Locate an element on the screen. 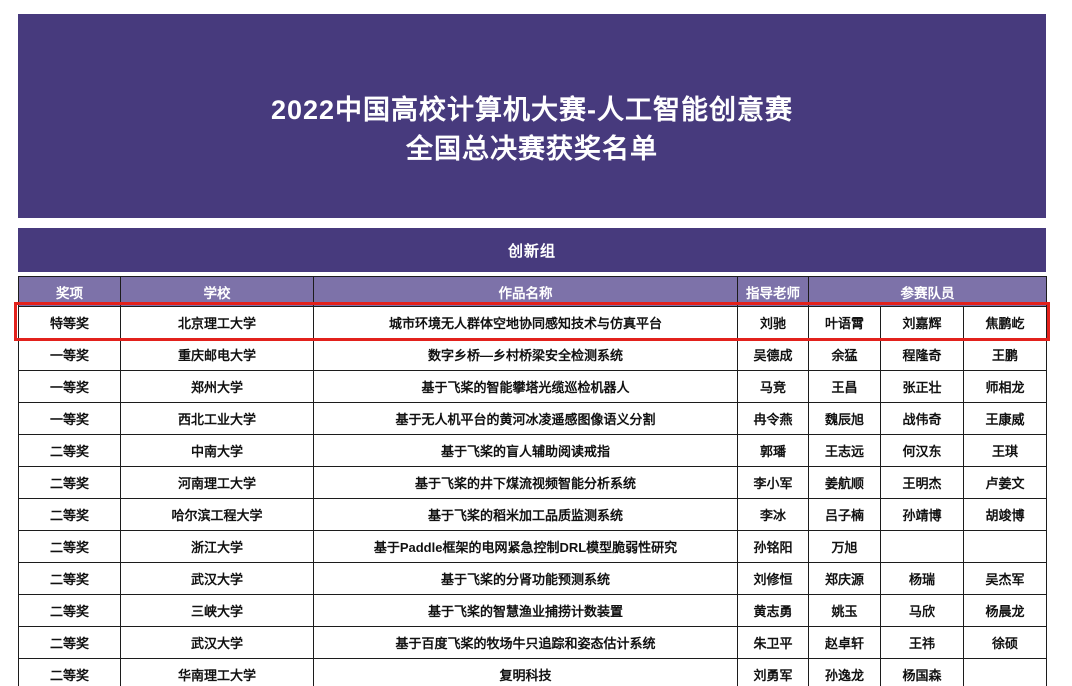 The image size is (1072, 686). table-row: 二等奖 三峡大学 基于飞桨的智慧渔业捕捞计数装置 黄志勇 姚玉 马欣 杨晨龙 is located at coordinates (532, 610).